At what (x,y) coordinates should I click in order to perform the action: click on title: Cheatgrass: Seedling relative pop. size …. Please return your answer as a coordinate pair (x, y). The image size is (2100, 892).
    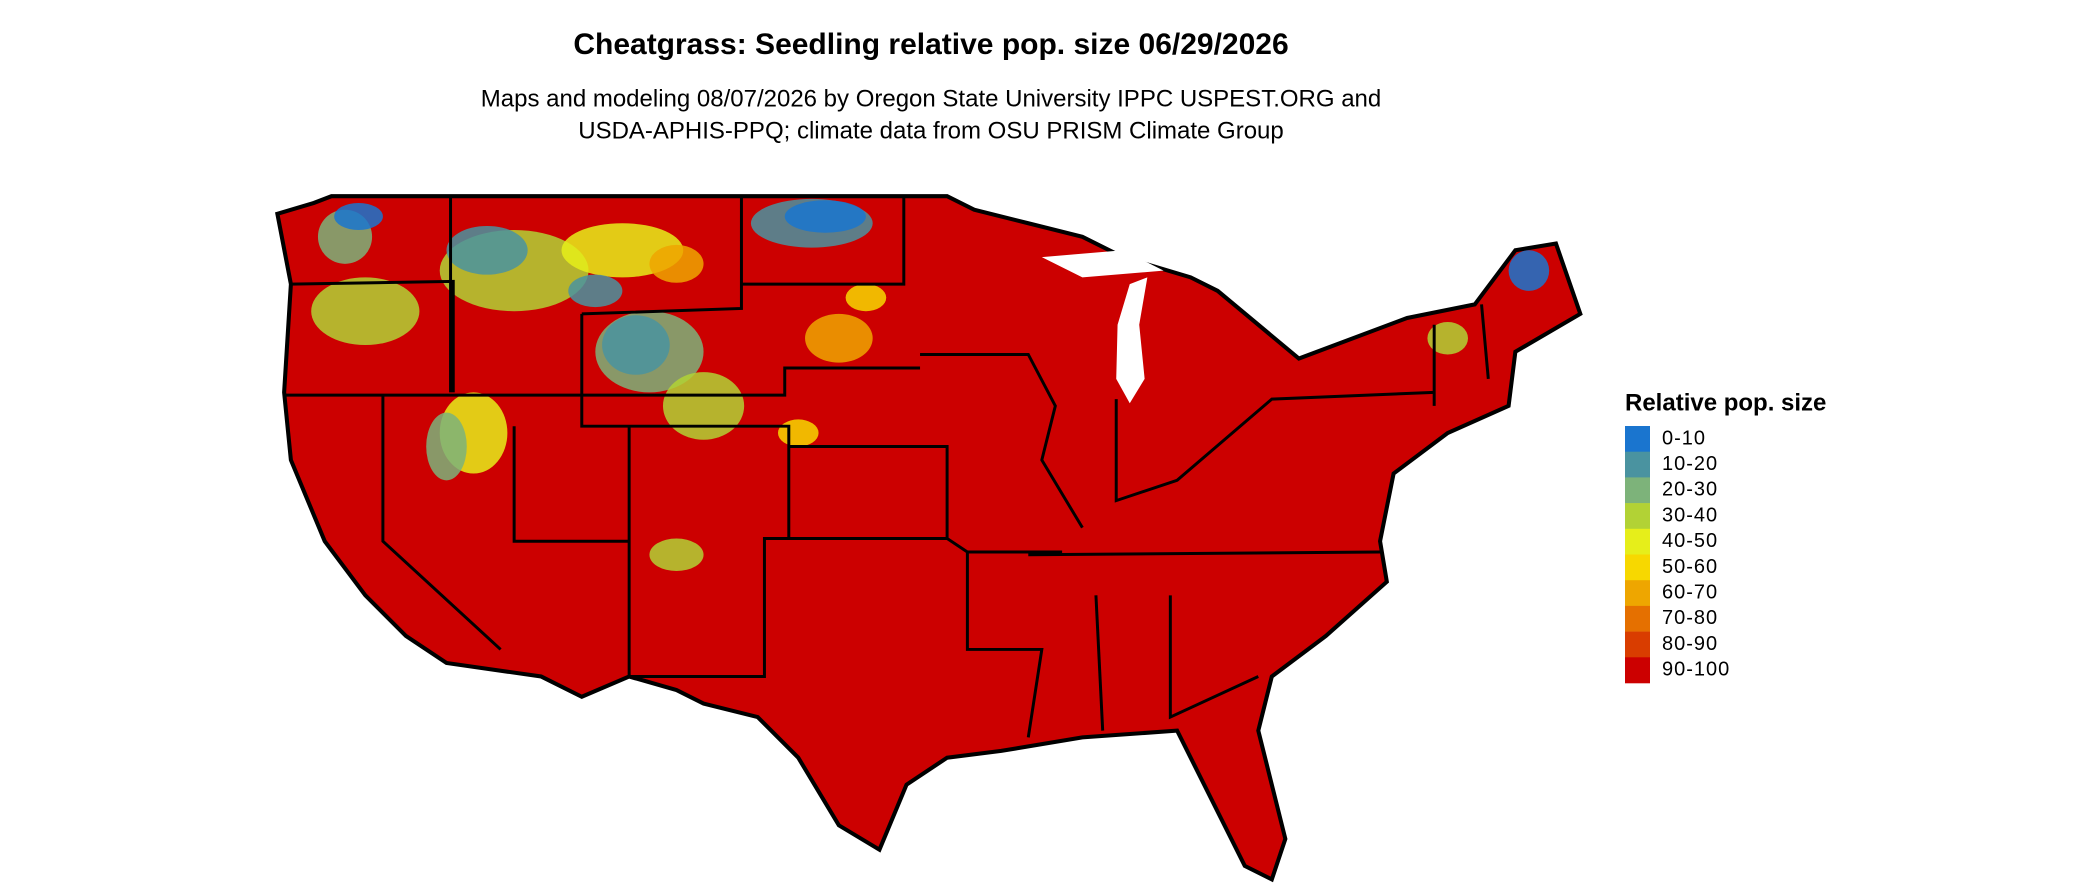
    Looking at the image, I should click on (930, 44).